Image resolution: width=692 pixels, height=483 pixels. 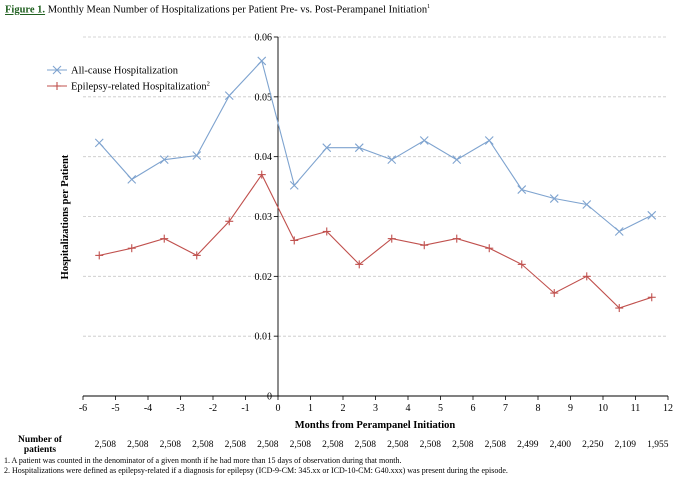 I want to click on x-tick-label: 3, so click(x=375, y=408).